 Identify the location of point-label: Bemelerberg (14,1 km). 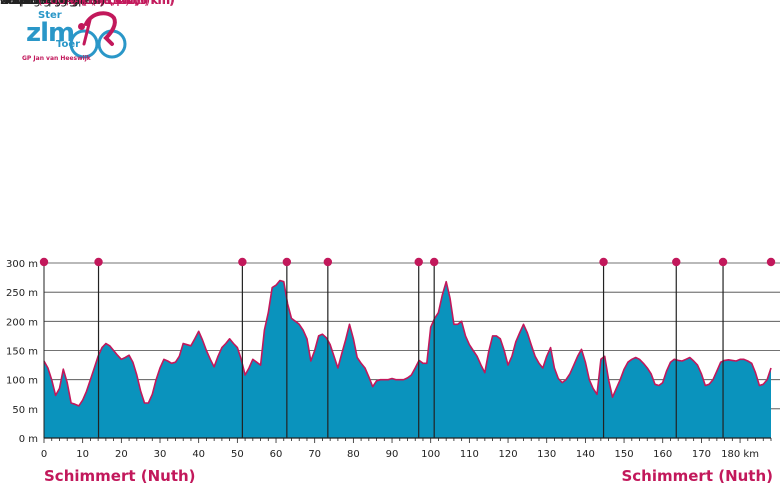
(70, 3).